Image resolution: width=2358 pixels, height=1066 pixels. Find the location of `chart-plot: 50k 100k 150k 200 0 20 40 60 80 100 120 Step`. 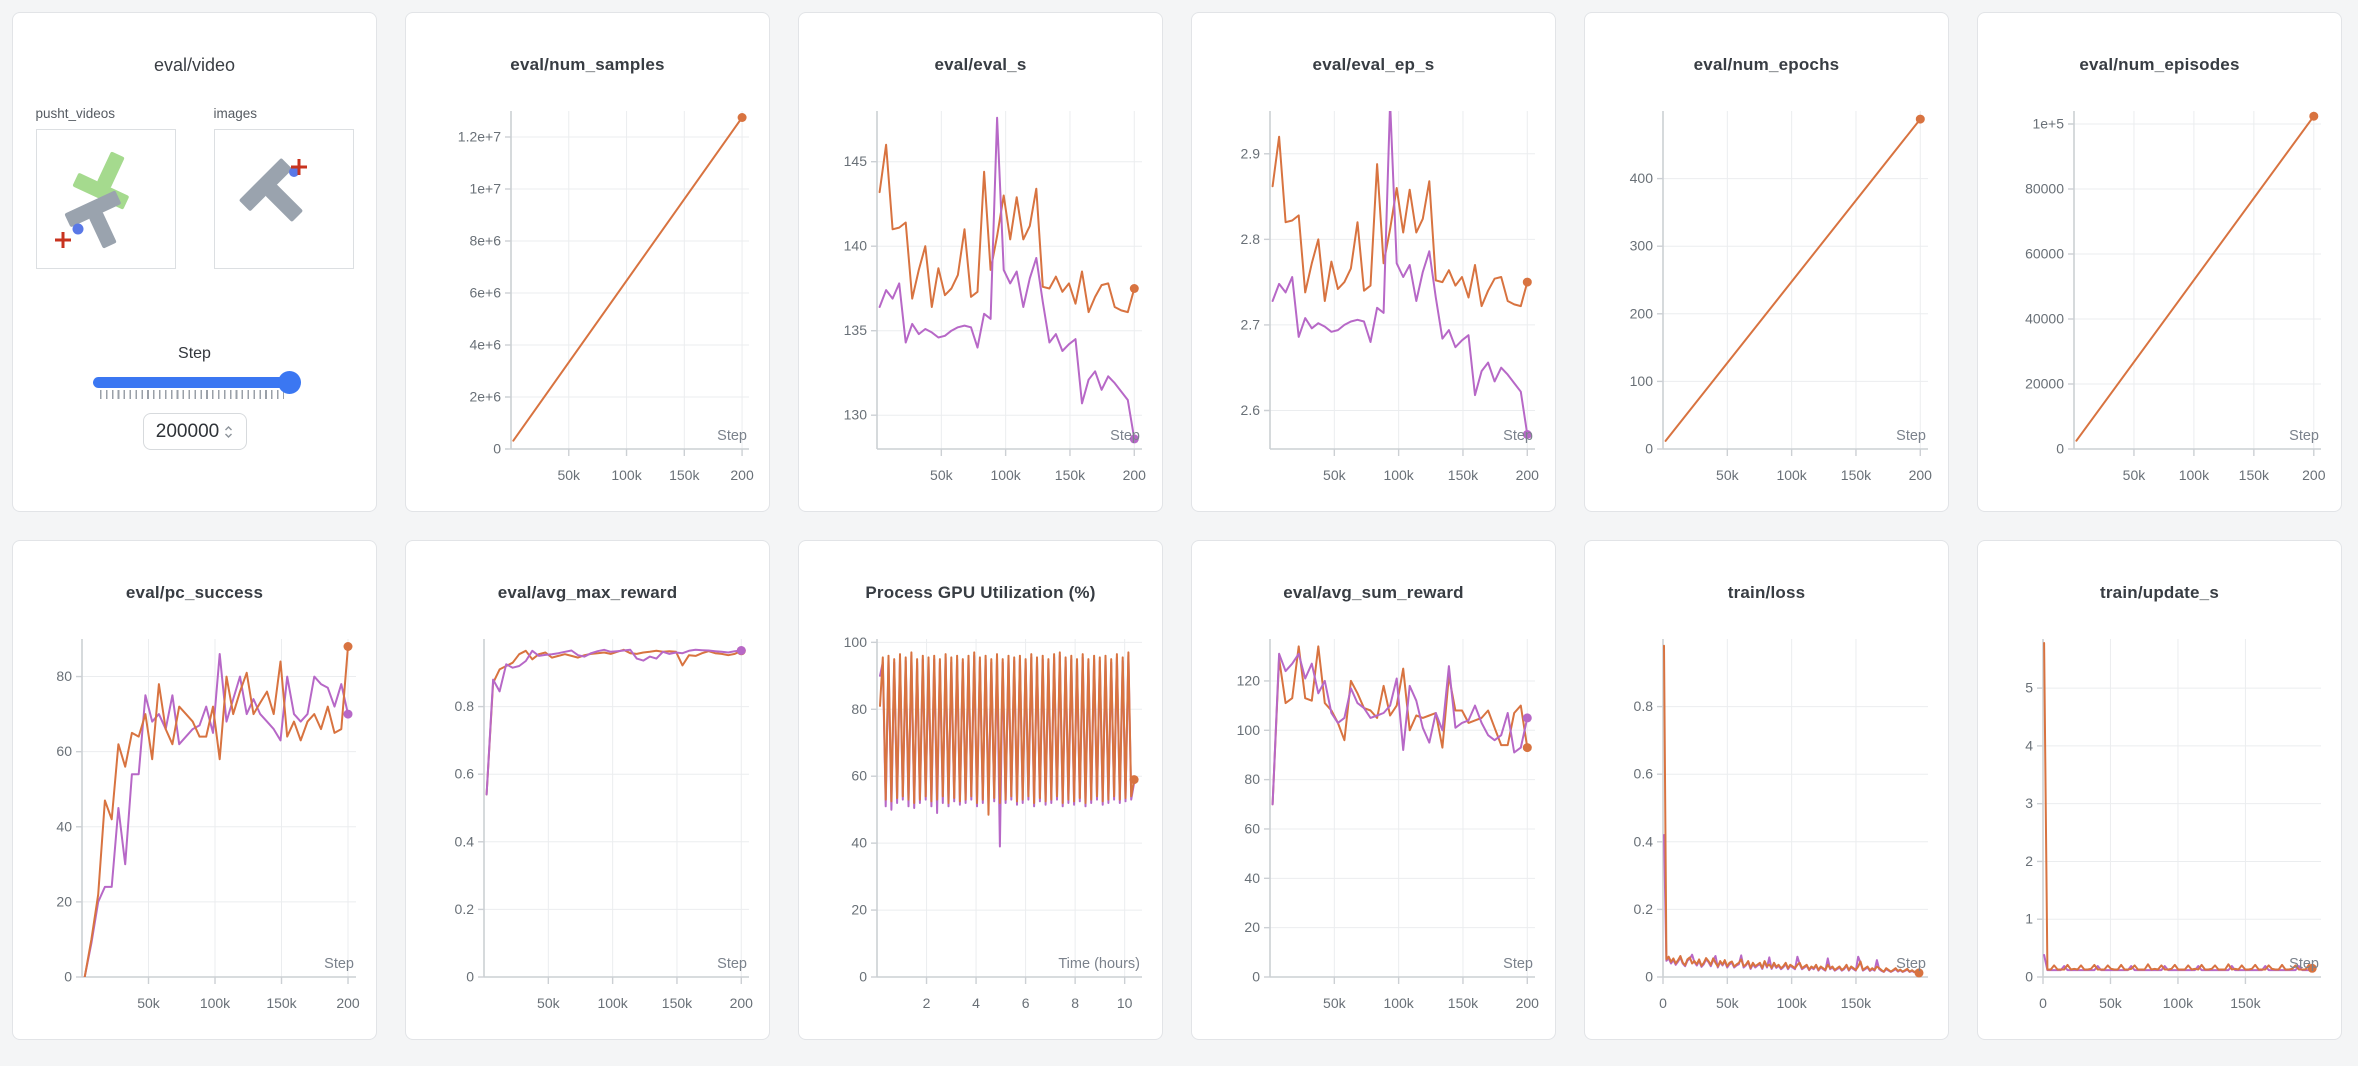

chart-plot: 50k 100k 150k 200 0 20 40 60 80 100 120 Step is located at coordinates (1374, 821).